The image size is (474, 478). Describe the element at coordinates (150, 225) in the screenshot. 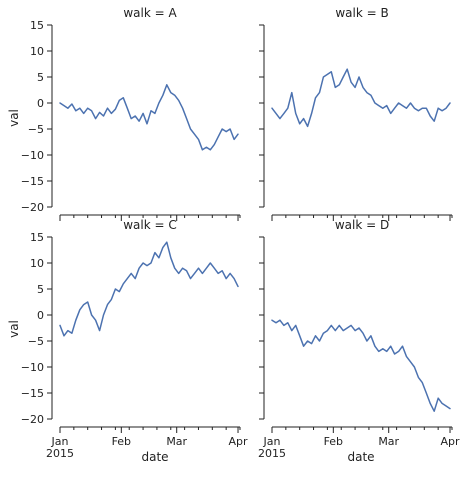

I see `panel-title: walk = C` at that location.